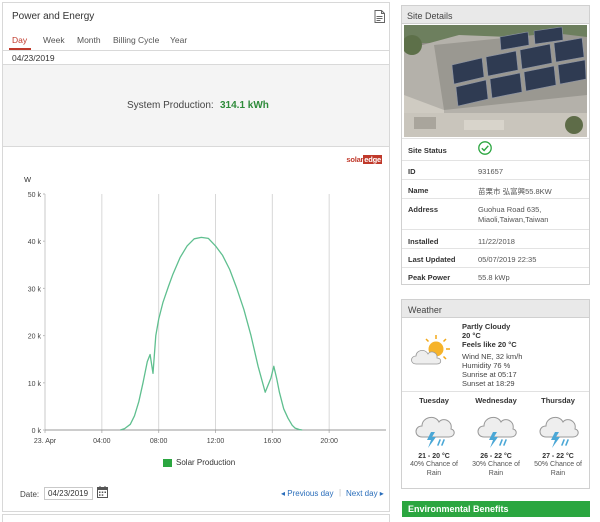 This screenshot has height=522, width=600. What do you see at coordinates (102, 441) in the screenshot?
I see `x-tick-label: 04:00` at bounding box center [102, 441].